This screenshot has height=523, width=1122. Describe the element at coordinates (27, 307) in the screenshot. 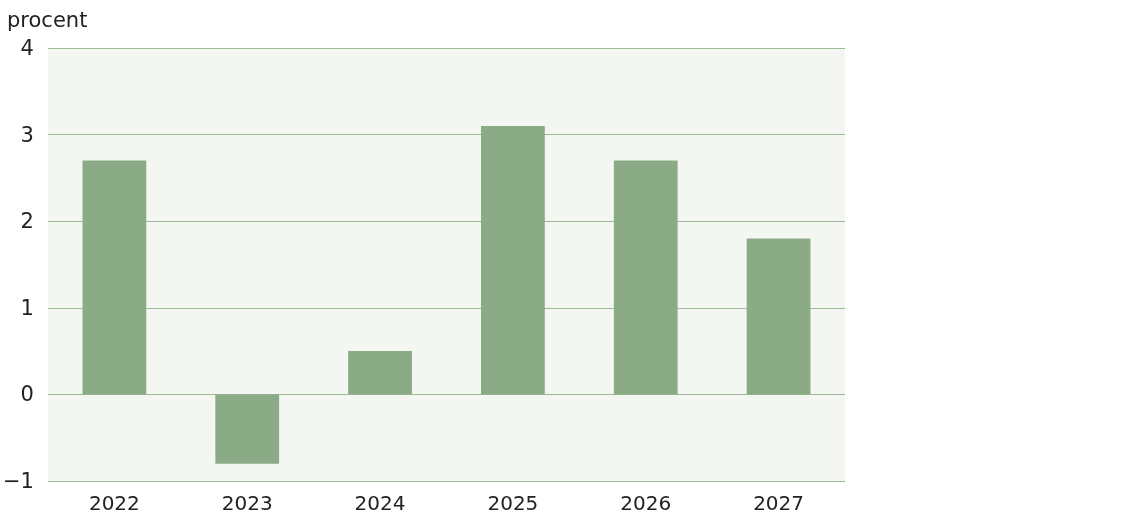

I see `y-tick-label: 1` at that location.